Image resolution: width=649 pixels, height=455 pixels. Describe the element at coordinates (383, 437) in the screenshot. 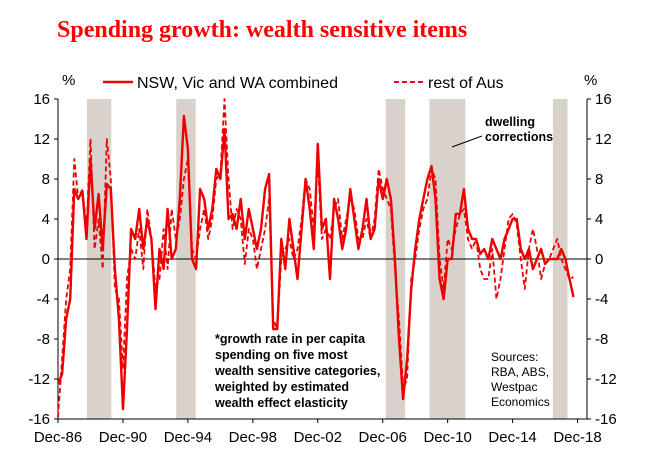

I see `x-tick-label: Dec-06` at that location.